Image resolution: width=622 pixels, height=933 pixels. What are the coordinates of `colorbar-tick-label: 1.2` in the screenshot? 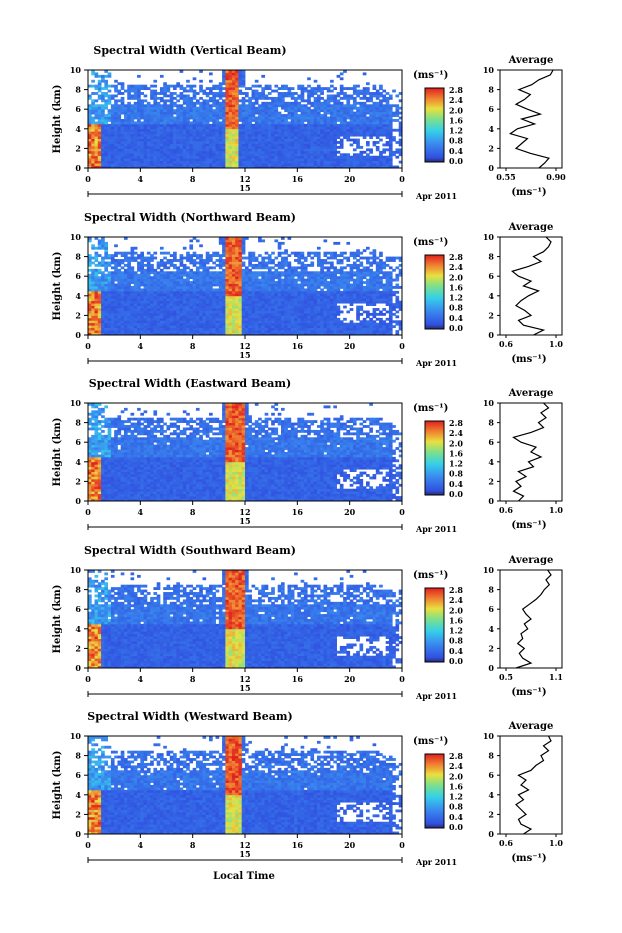 It's located at (456, 131).